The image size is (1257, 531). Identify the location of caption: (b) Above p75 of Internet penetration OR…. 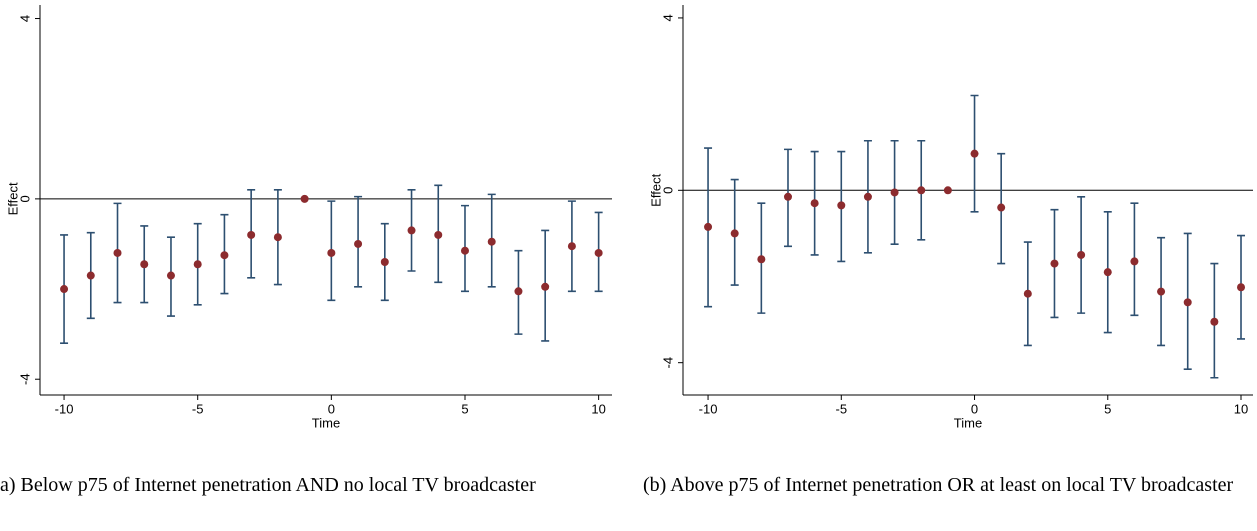
(938, 485).